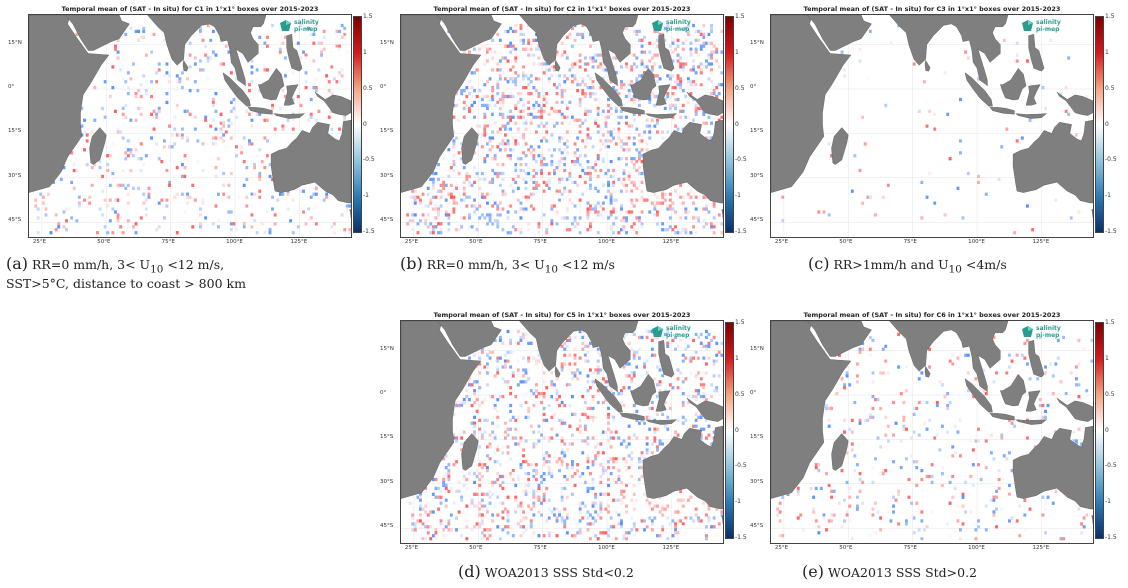  Describe the element at coordinates (671, 242) in the screenshot. I see `lon-label: 125°E` at that location.